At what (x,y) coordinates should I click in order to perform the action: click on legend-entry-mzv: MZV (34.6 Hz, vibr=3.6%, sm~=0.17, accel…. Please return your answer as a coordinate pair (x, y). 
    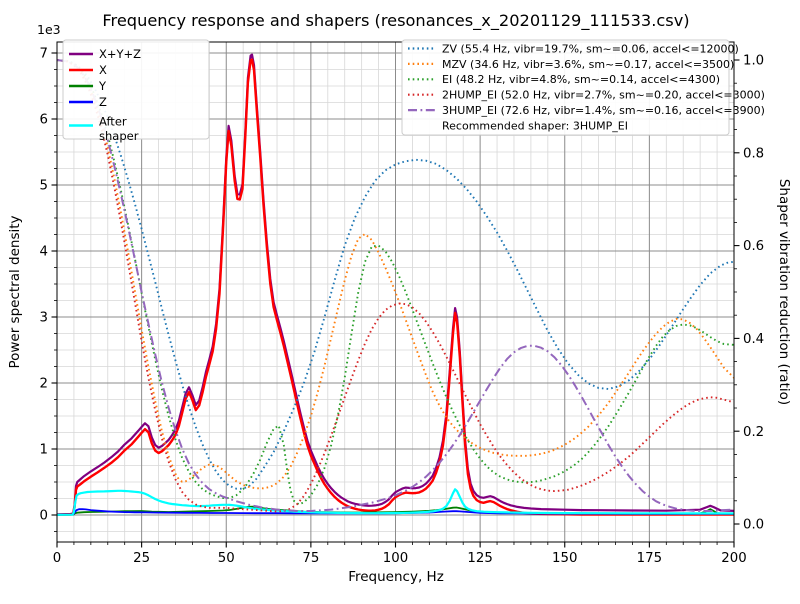
    Looking at the image, I should click on (571, 64).